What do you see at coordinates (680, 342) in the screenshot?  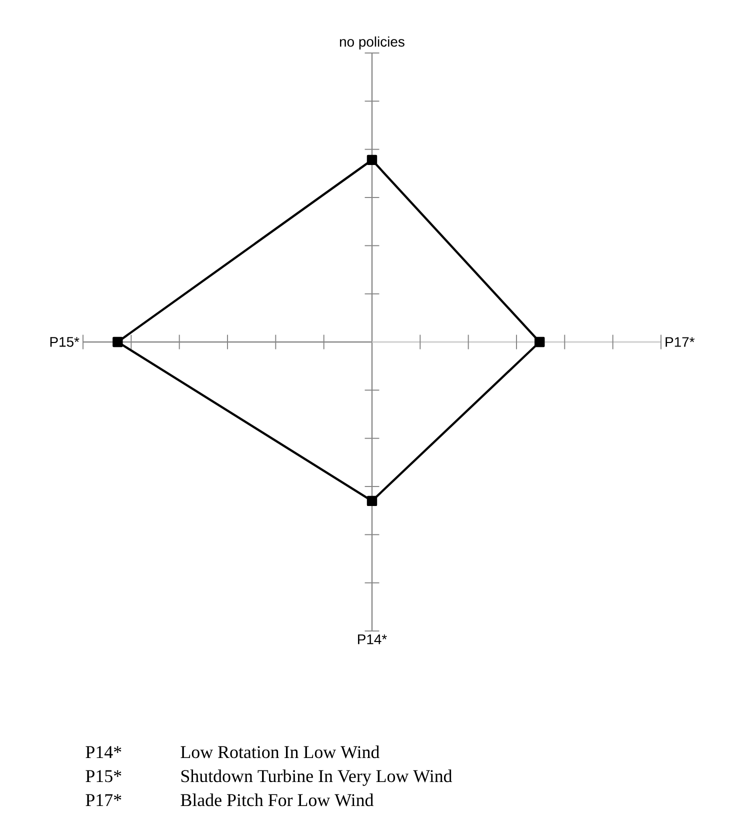 I see `spoke-label: P17*` at bounding box center [680, 342].